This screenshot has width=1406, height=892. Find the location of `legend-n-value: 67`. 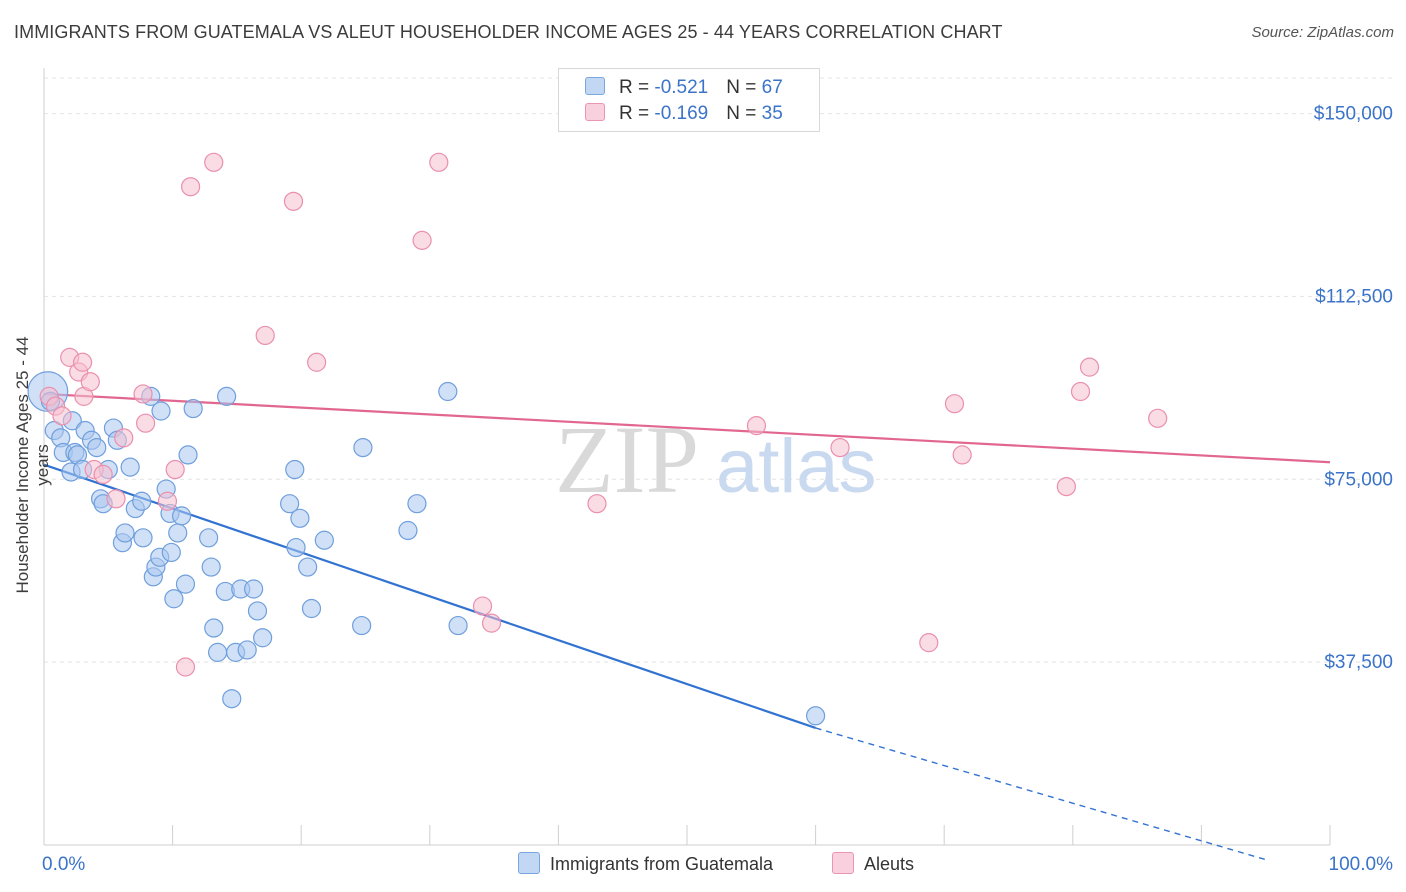

legend-n-value: 67 is located at coordinates (772, 87).